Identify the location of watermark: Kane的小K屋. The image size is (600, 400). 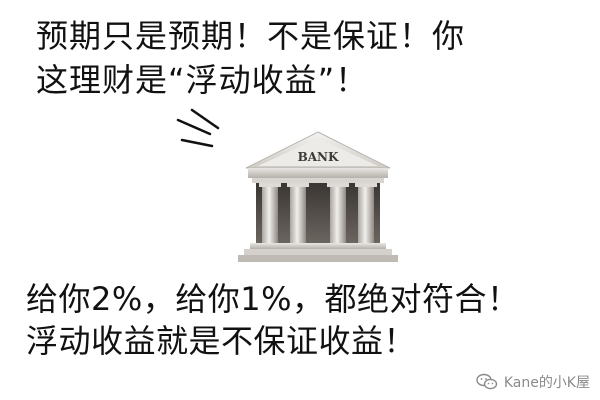
(533, 382).